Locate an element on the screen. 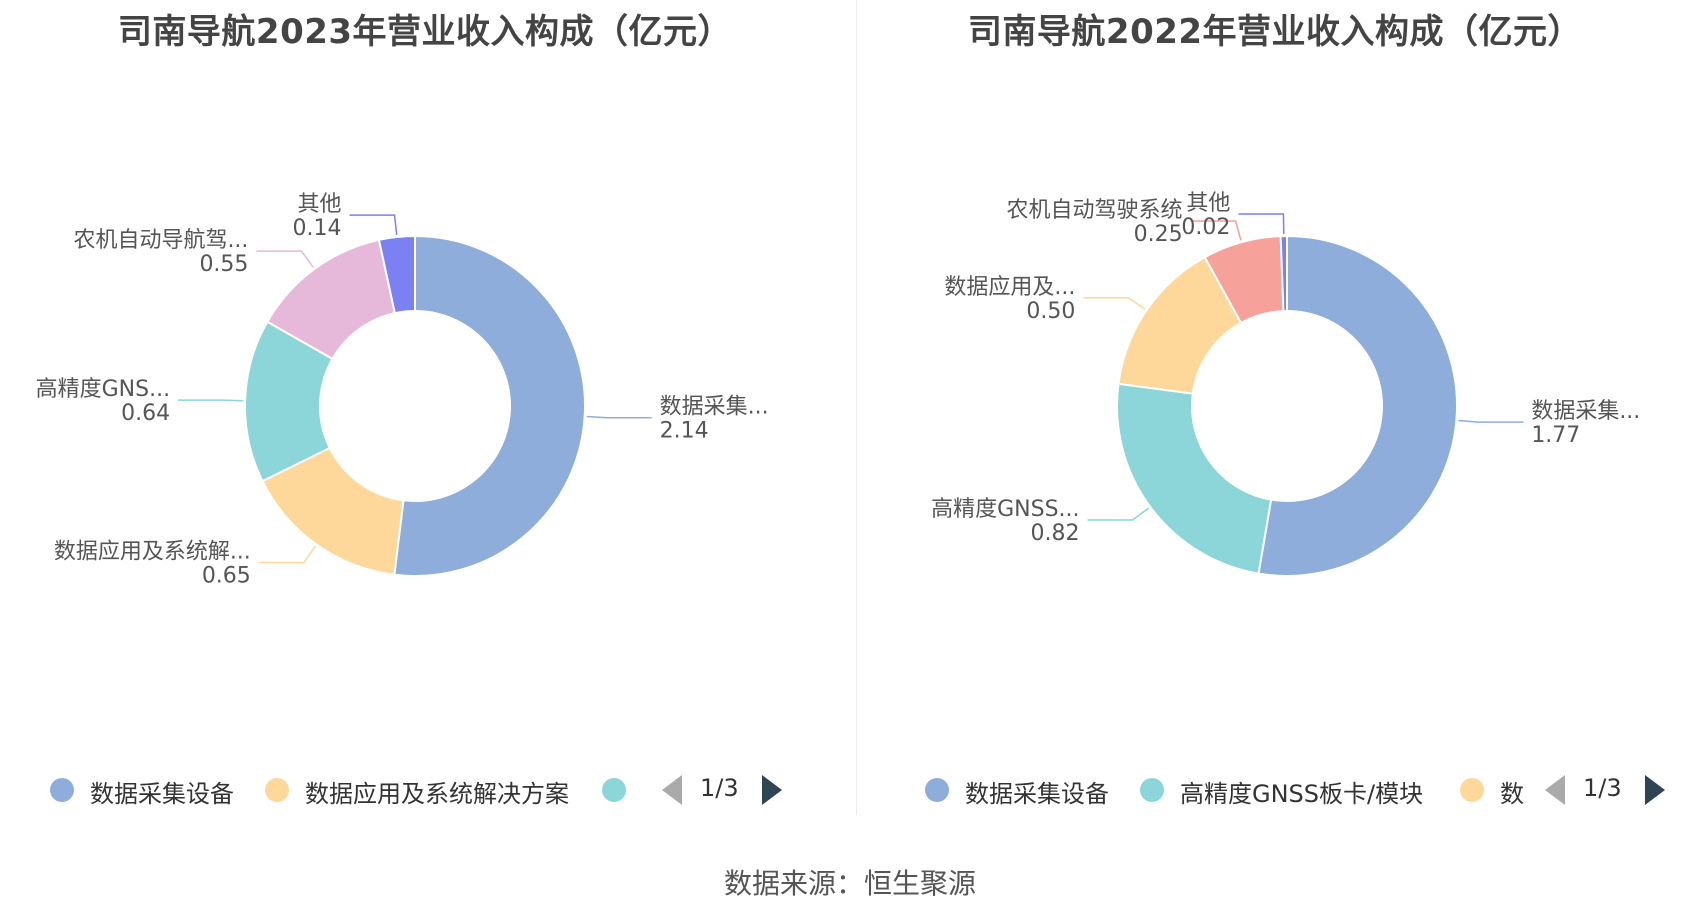 The height and width of the screenshot is (918, 1700). legend-label: 数据应用及系统解决方案 is located at coordinates (437, 794).